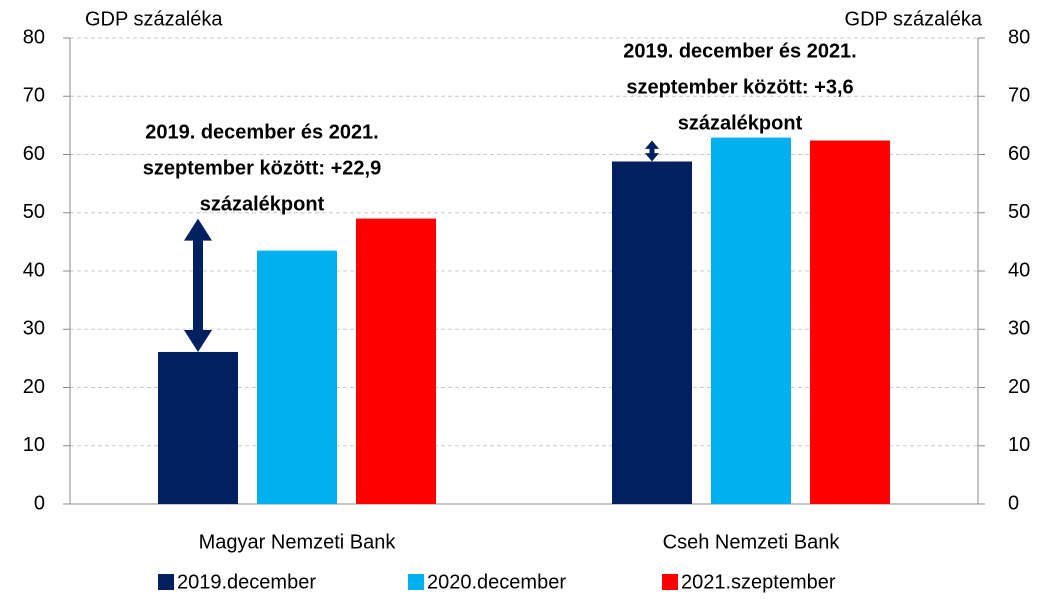 Image resolution: width=1045 pixels, height=604 pixels. Describe the element at coordinates (1019, 387) in the screenshot. I see `y2-tick-label: 20` at that location.